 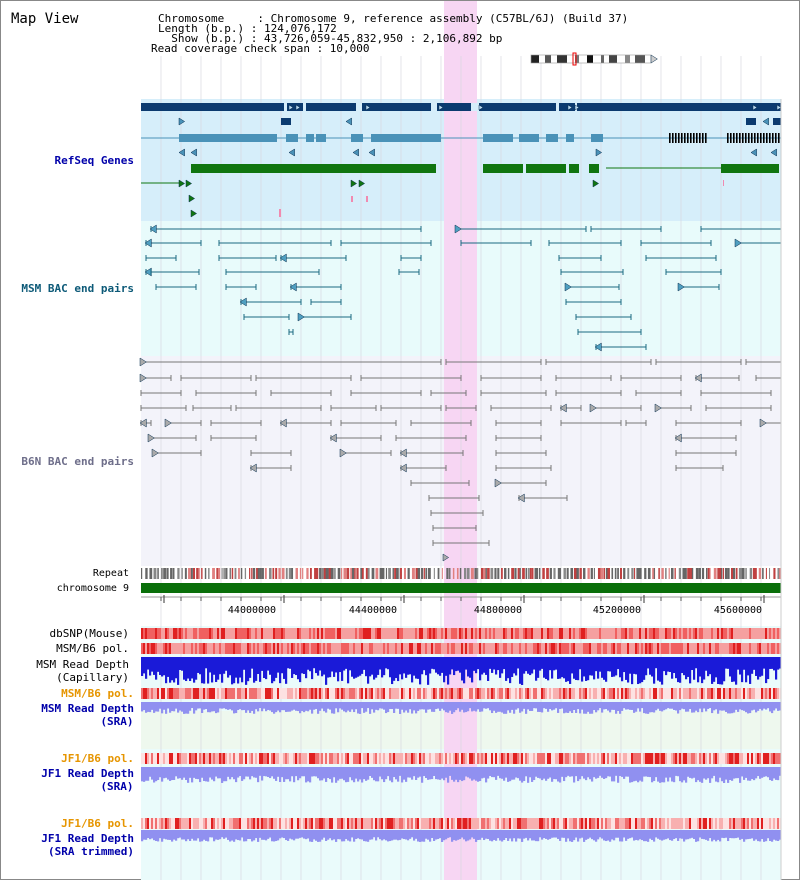 What do you see at coordinates (738, 243) in the screenshot?
I see `bac-end-arrow` at bounding box center [738, 243].